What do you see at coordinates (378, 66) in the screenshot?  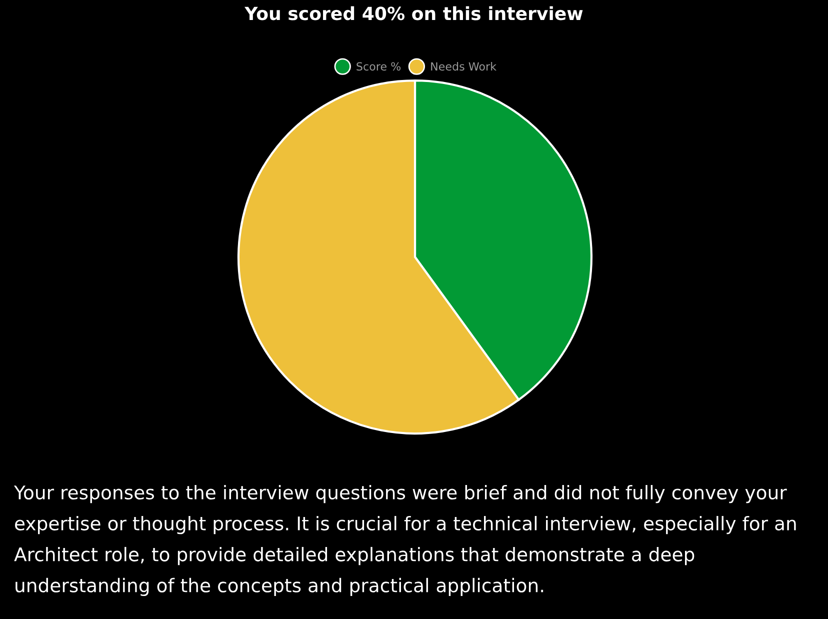 I see `legend-label: Score %` at bounding box center [378, 66].